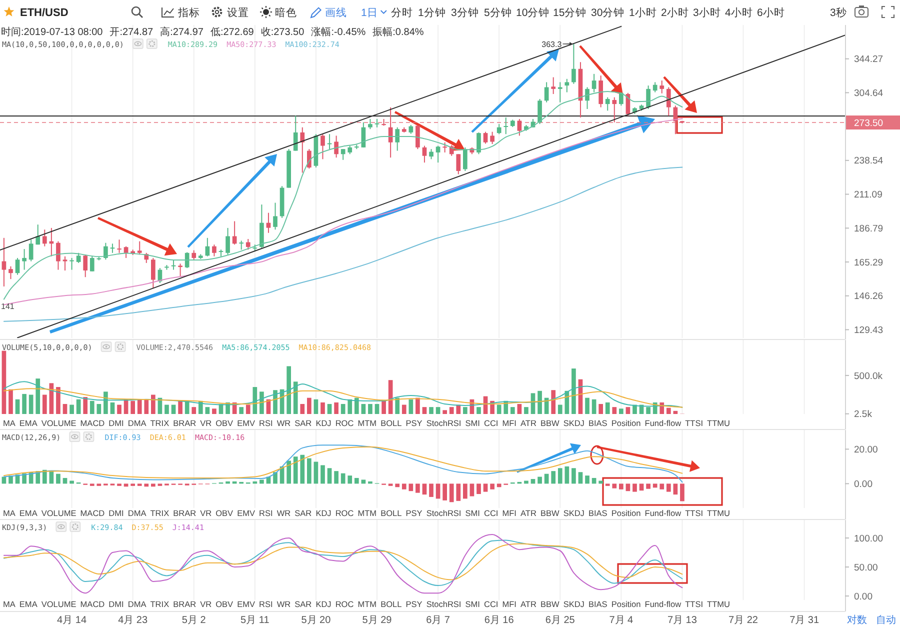 Image resolution: width=900 pixels, height=627 pixels. Describe the element at coordinates (675, 12) in the screenshot. I see `text: 2小时` at that location.